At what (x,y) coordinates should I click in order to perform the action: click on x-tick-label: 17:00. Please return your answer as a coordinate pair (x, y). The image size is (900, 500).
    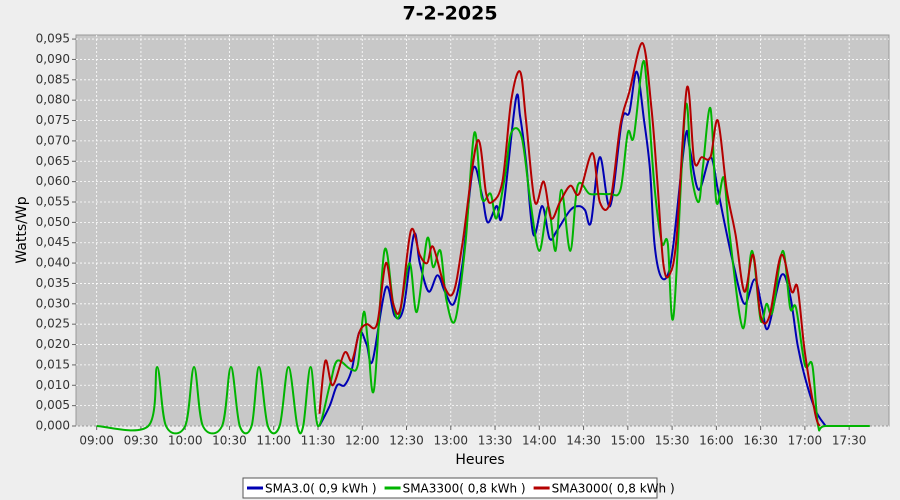
    Looking at the image, I should click on (805, 441).